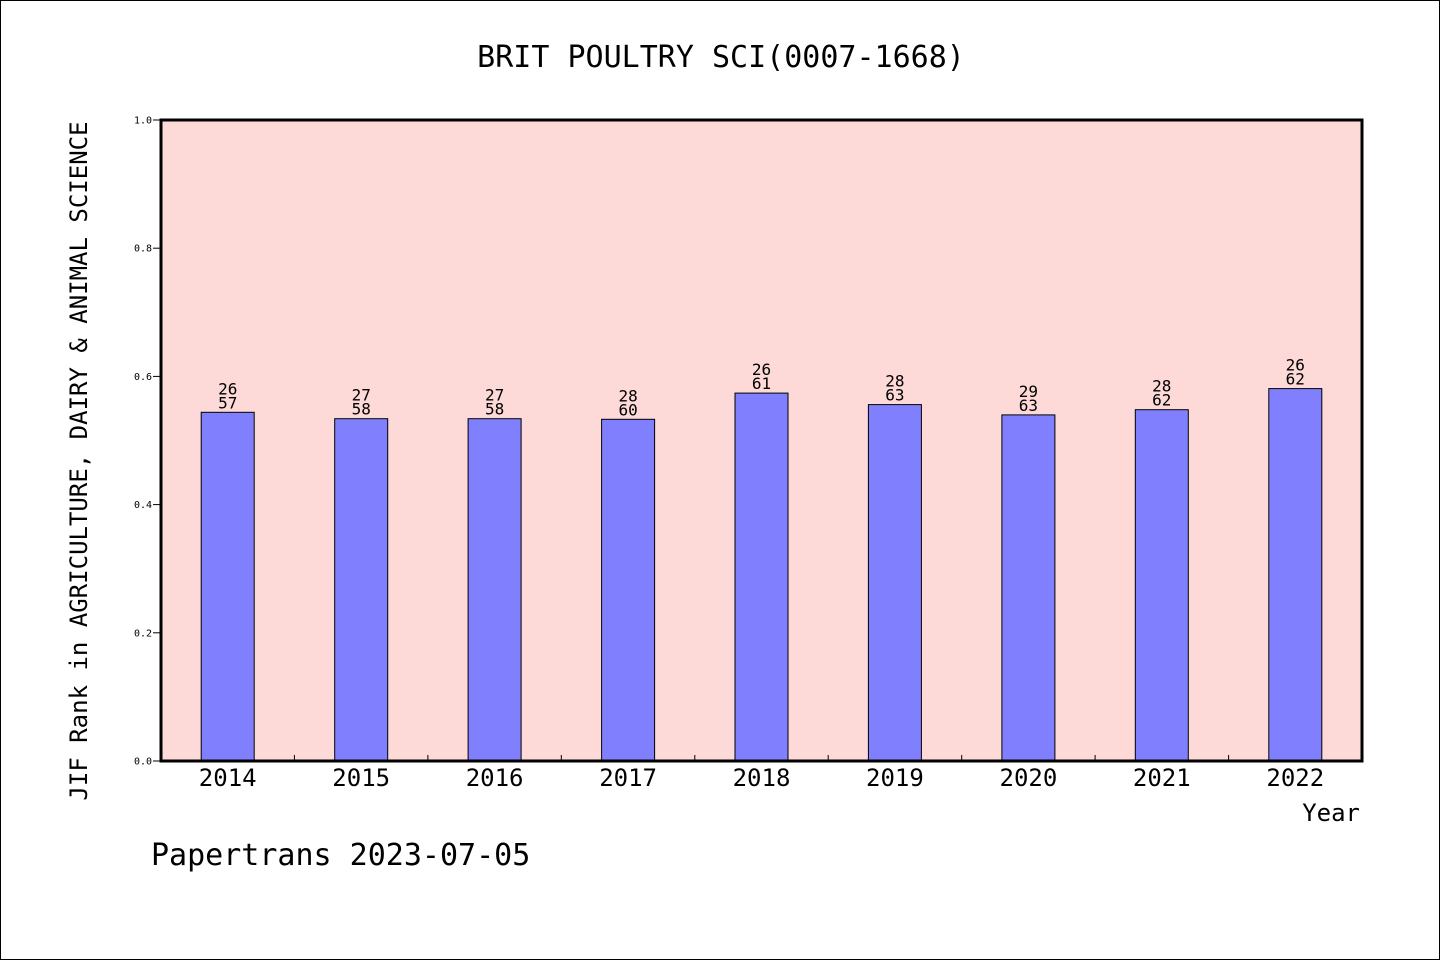  What do you see at coordinates (143, 505) in the screenshot?
I see `y-tick-label-0.4: 0.4` at bounding box center [143, 505].